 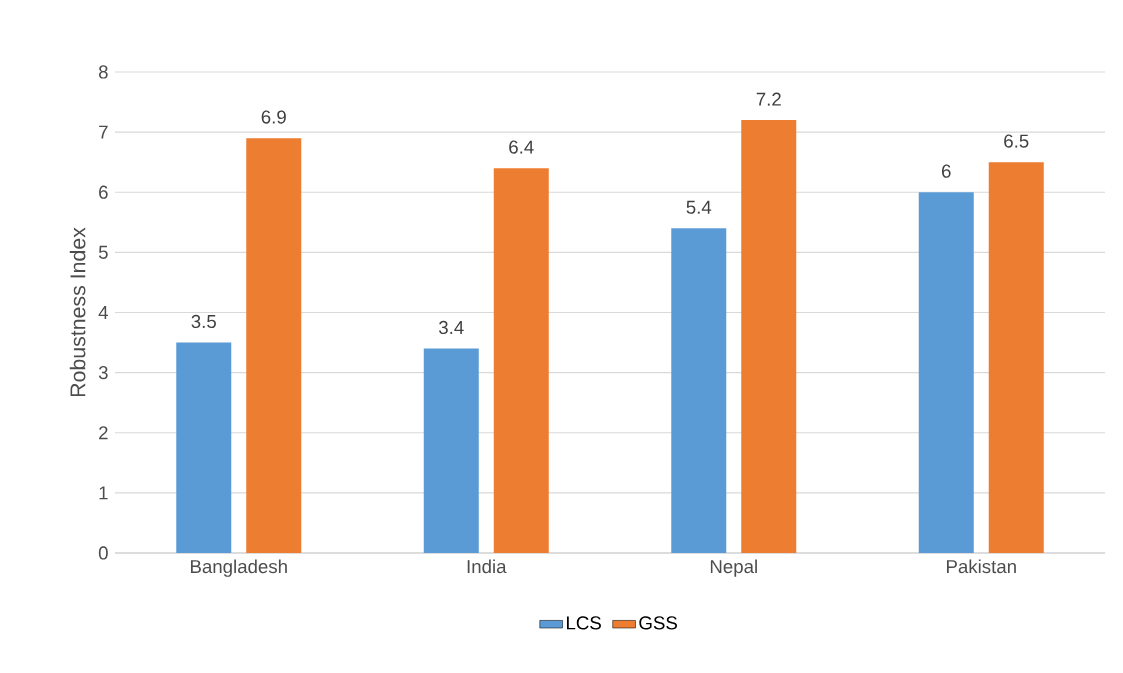 What do you see at coordinates (487, 566) in the screenshot?
I see `x-tick-label: India` at bounding box center [487, 566].